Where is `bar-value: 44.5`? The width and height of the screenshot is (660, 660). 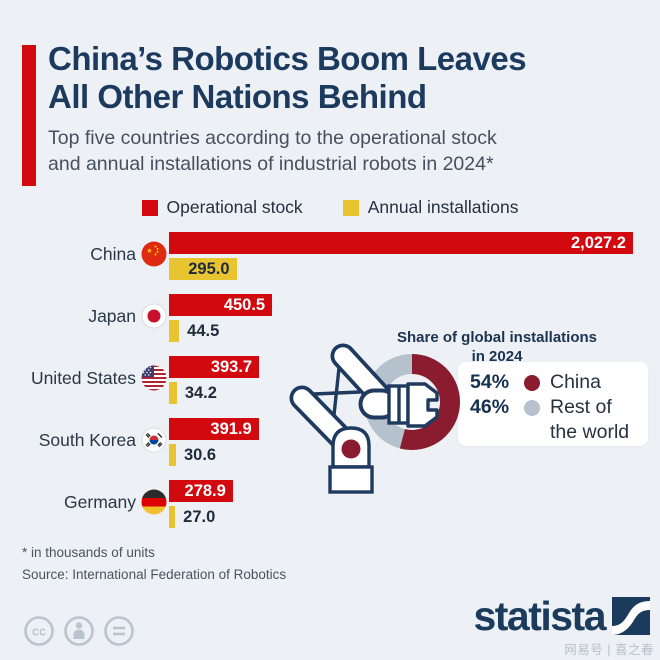
bar-value: 44.5 is located at coordinates (203, 331).